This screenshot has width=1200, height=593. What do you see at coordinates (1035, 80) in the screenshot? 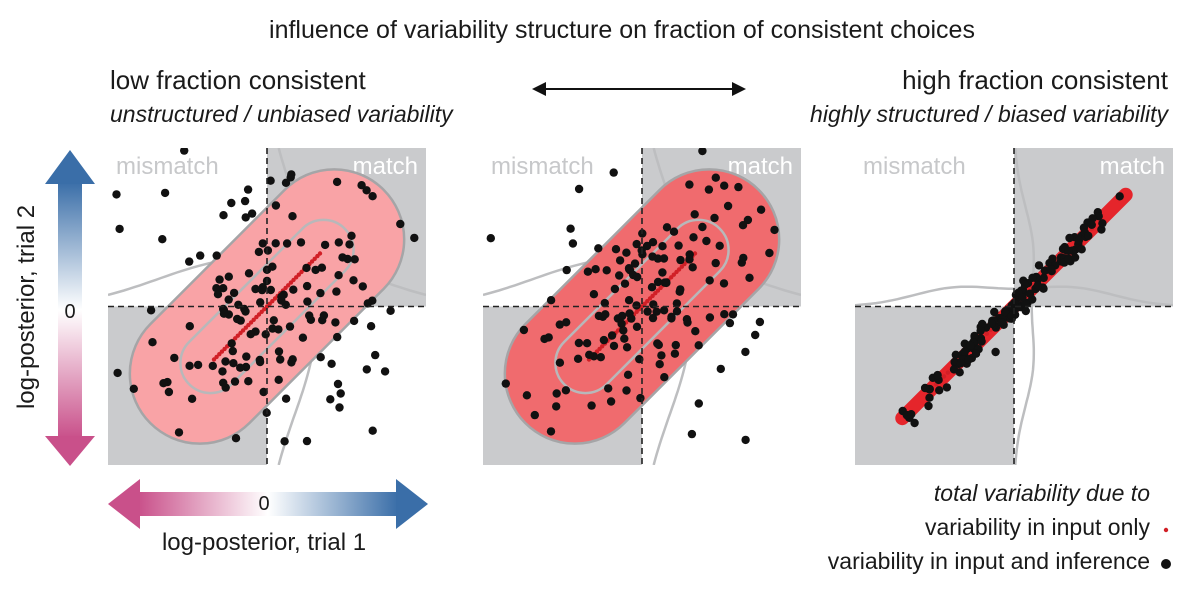
I see `right-heading: high fraction consistent` at bounding box center [1035, 80].